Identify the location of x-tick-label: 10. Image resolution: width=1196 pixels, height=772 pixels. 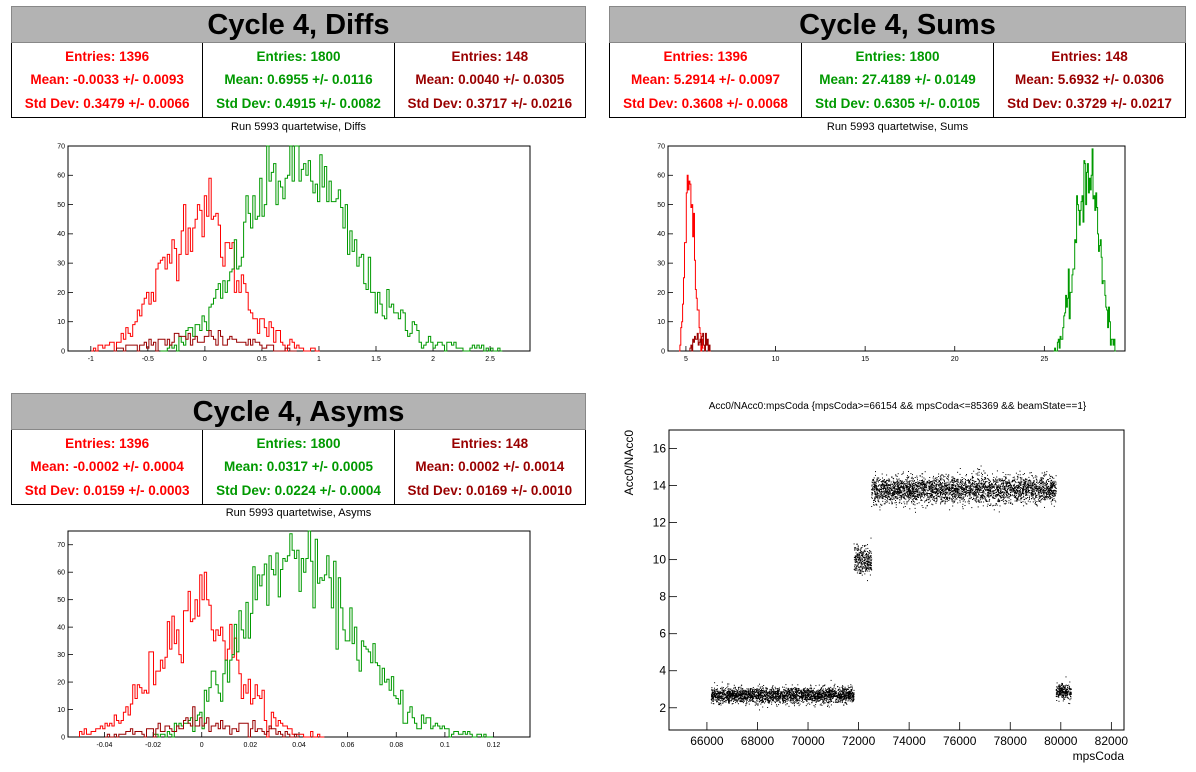
(776, 359).